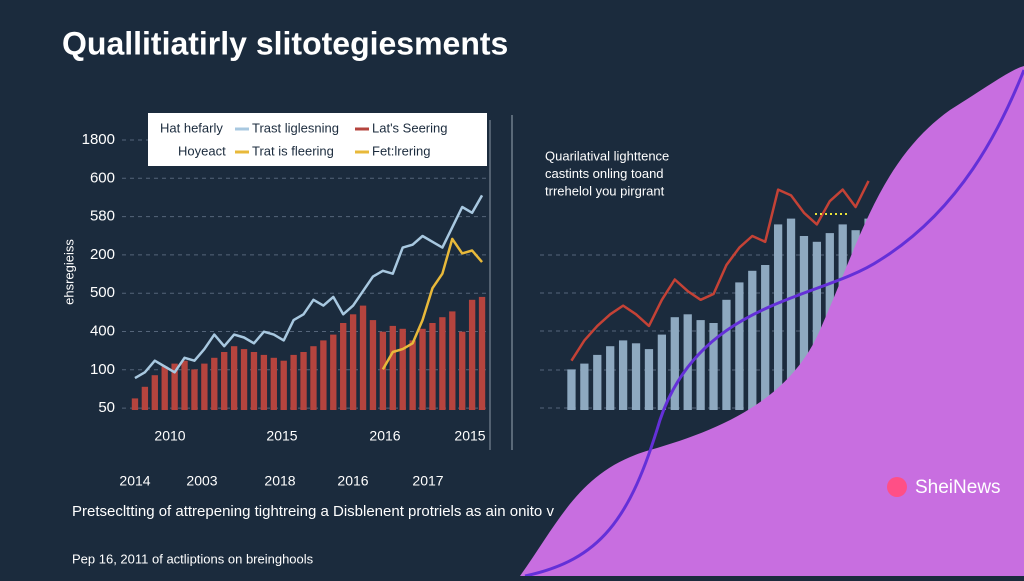 This screenshot has height=581, width=1024. Describe the element at coordinates (191, 127) in the screenshot. I see `legend-label: Hat hefarly` at that location.